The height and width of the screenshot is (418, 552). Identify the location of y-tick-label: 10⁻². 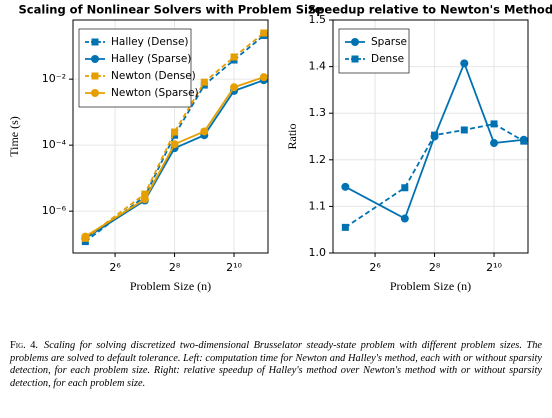
(54, 78).